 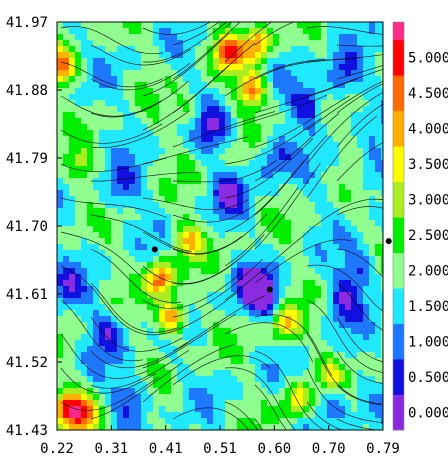 I want to click on streamline, so click(x=185, y=42).